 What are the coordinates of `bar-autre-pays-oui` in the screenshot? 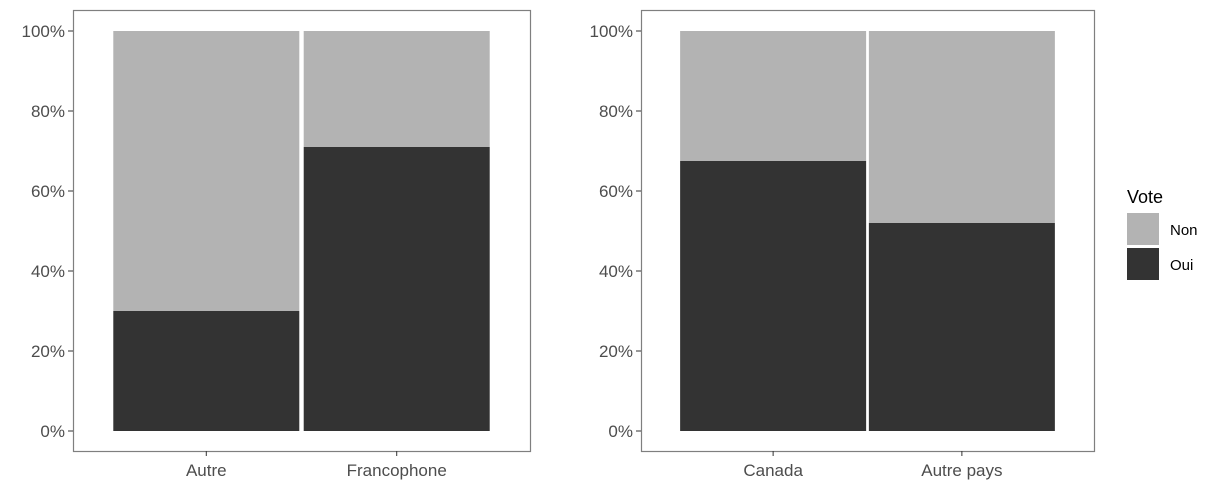 It's located at (961, 327).